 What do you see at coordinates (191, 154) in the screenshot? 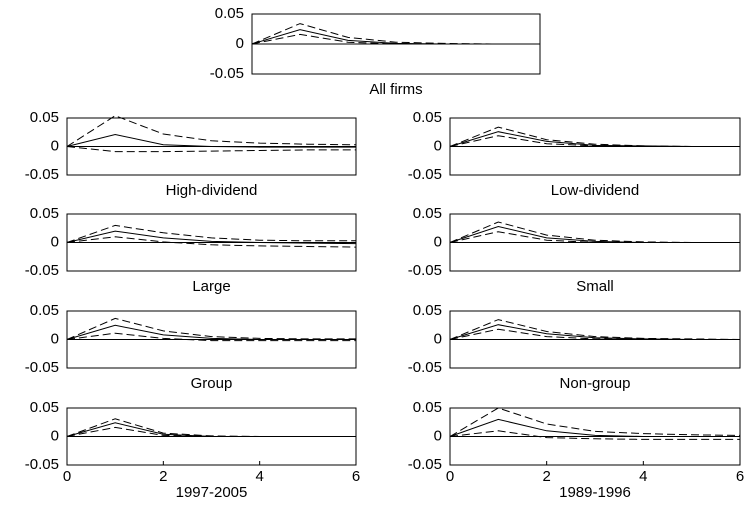
I see `subplot-2: 0.05 0 -0.05 High-dividend` at bounding box center [191, 154].